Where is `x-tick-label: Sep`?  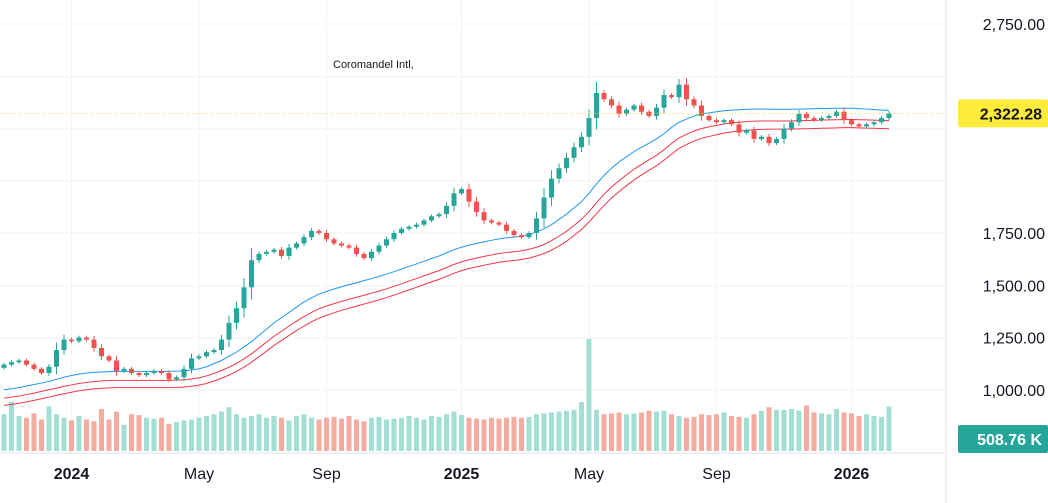
x-tick-label: Sep is located at coordinates (326, 474).